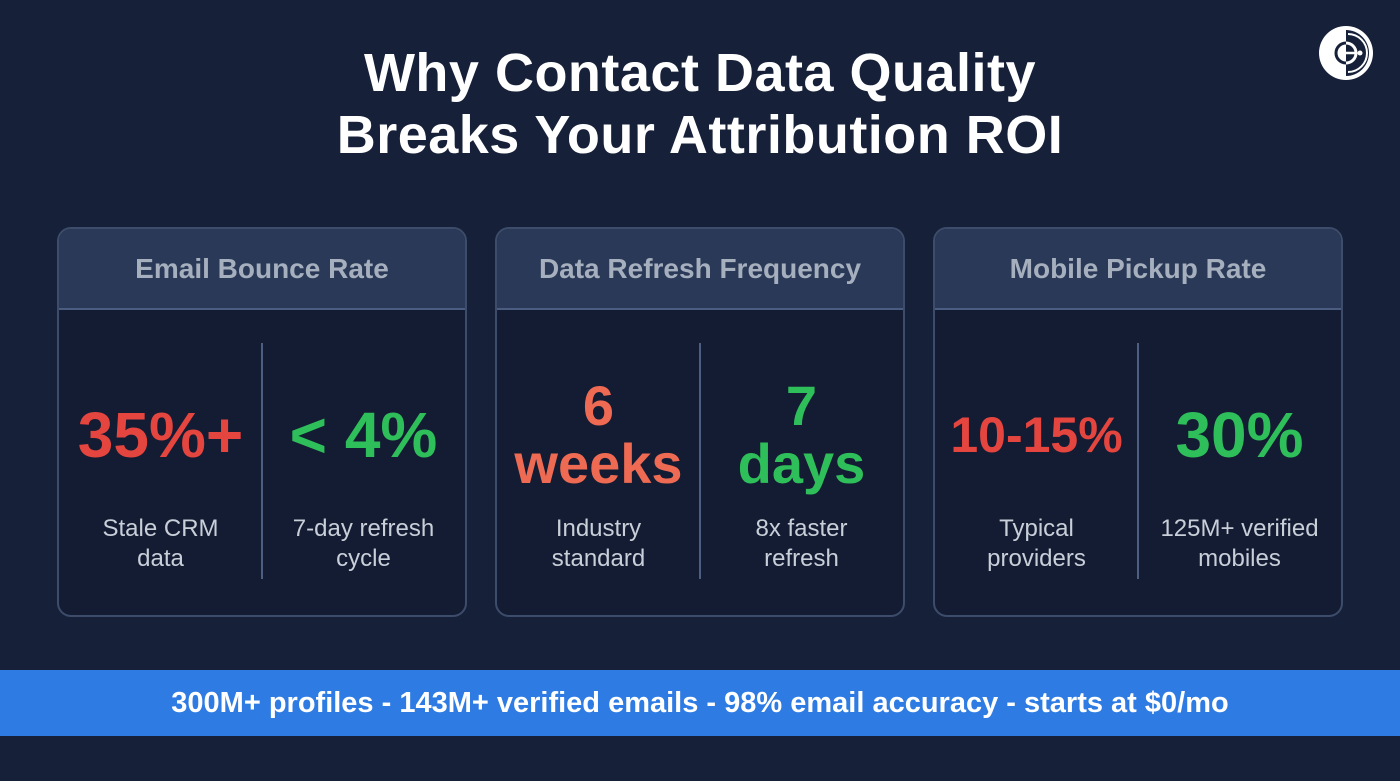 This screenshot has width=1400, height=781. I want to click on metric-before: 6 weeks Industry standard, so click(598, 462).